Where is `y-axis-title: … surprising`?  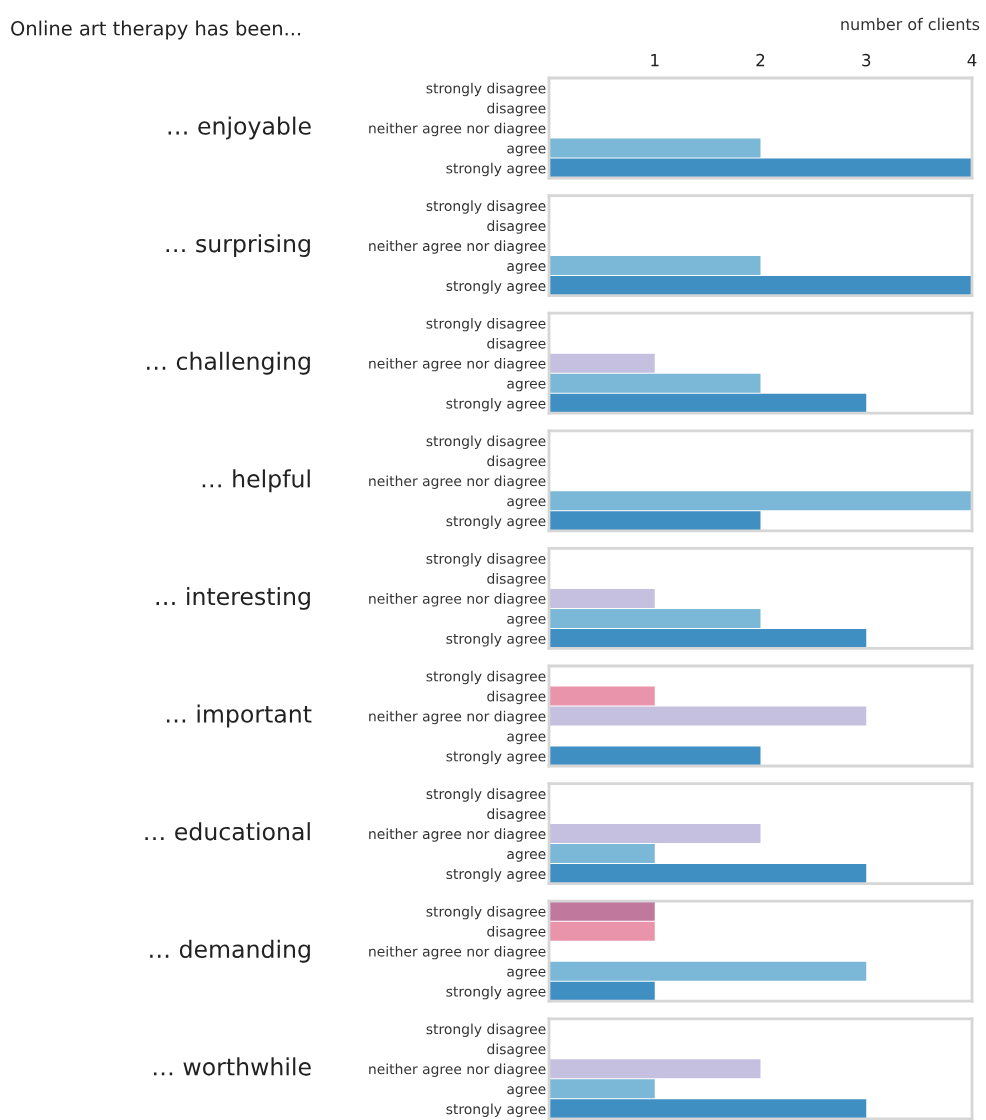 y-axis-title: … surprising is located at coordinates (238, 246).